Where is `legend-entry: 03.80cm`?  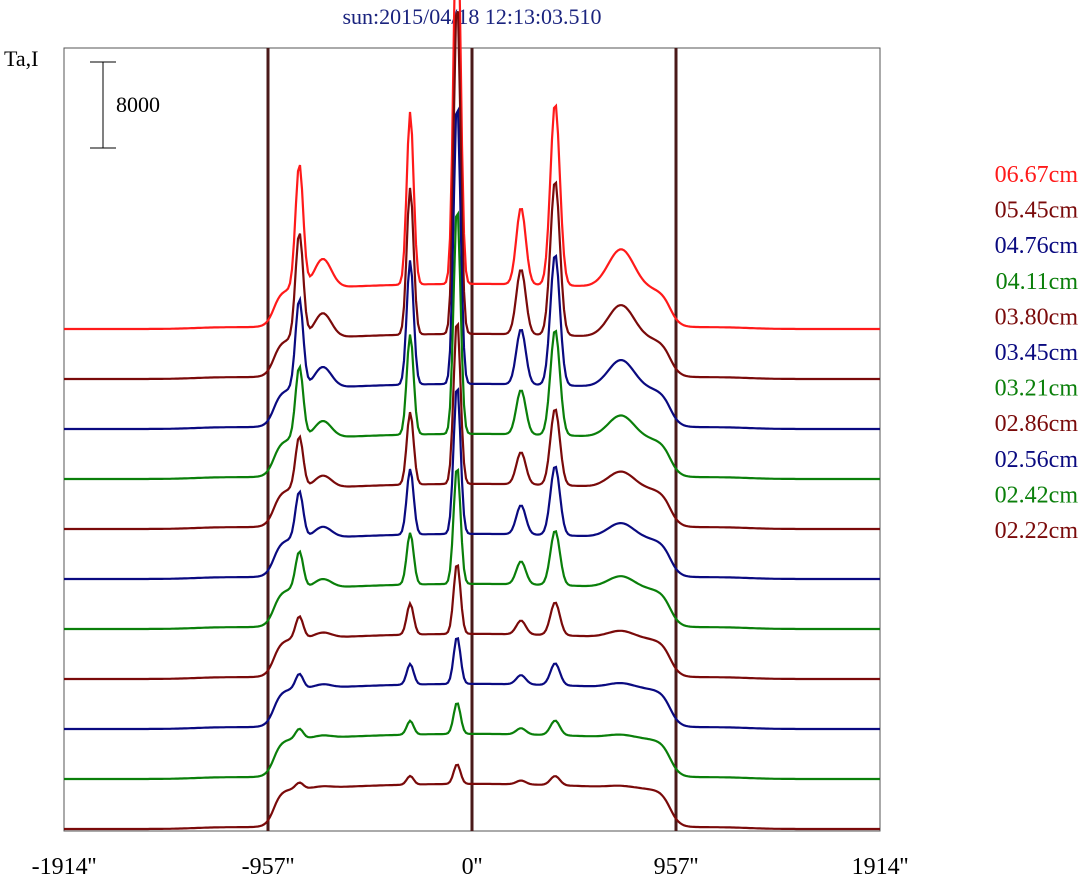 legend-entry: 03.80cm is located at coordinates (1037, 317).